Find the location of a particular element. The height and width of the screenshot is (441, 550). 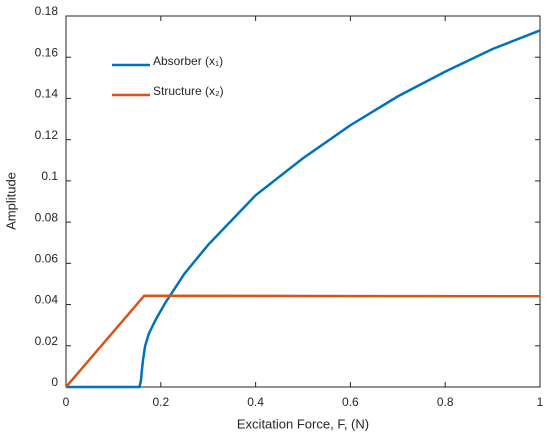

x-tick-label: 0 is located at coordinates (66, 402).